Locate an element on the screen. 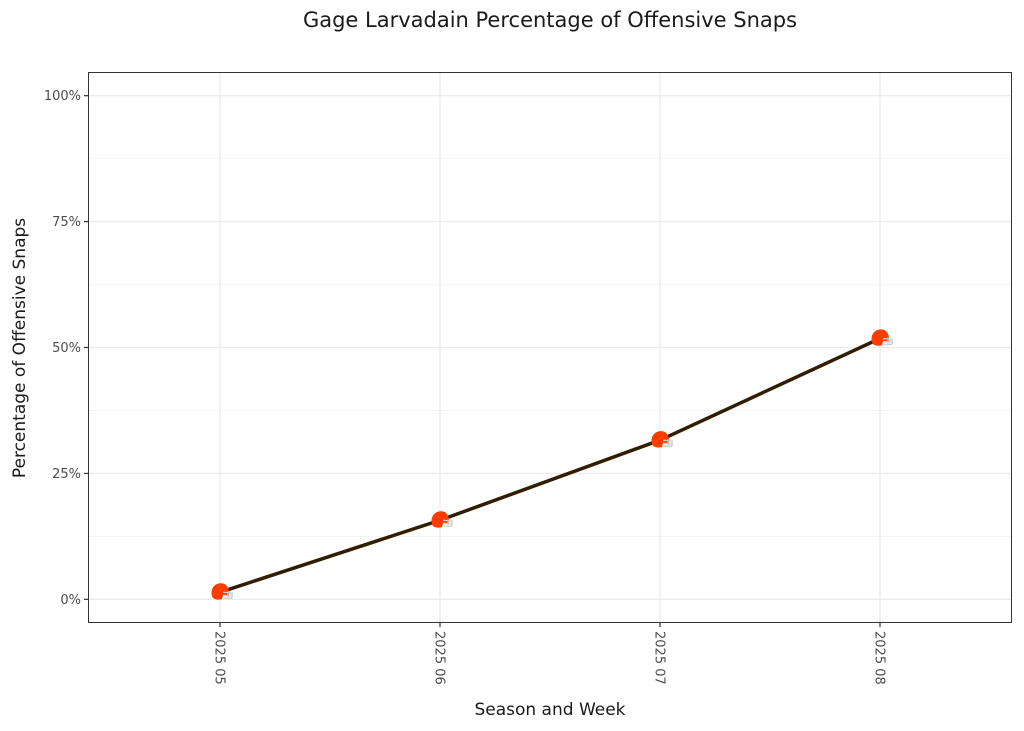  y-axis-title: Percentage of Offensive Snaps is located at coordinates (20, 348).